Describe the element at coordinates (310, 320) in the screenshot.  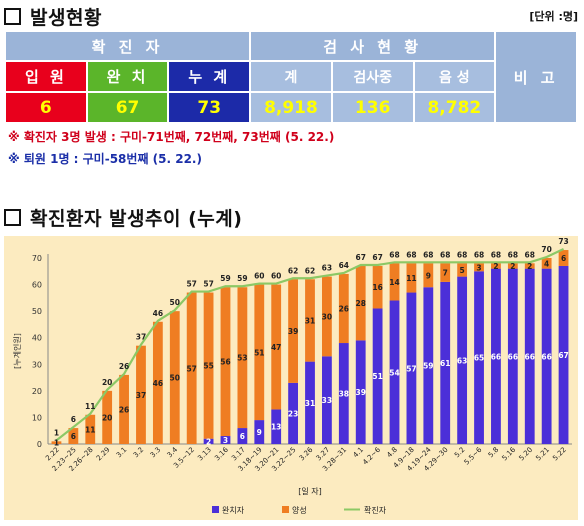
I see `hospitalized-value-label: 31` at that location.